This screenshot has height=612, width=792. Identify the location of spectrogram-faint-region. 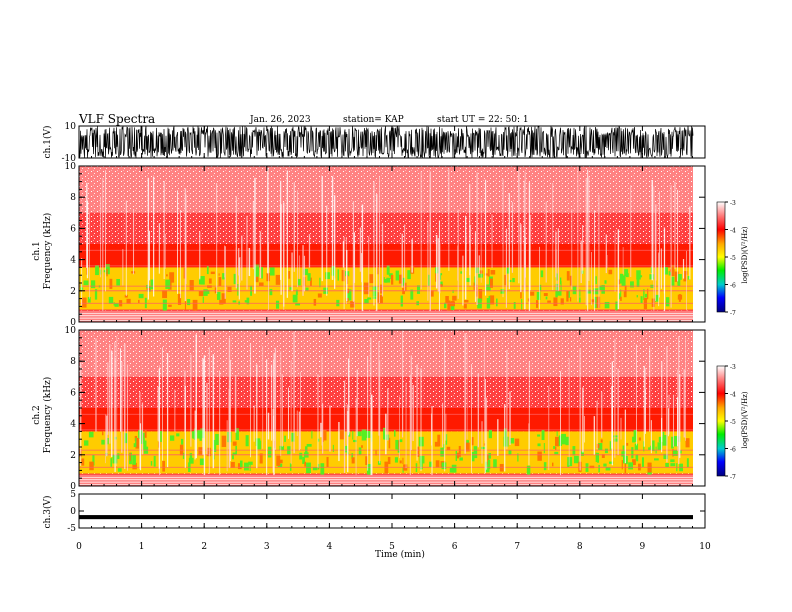
(386, 189).